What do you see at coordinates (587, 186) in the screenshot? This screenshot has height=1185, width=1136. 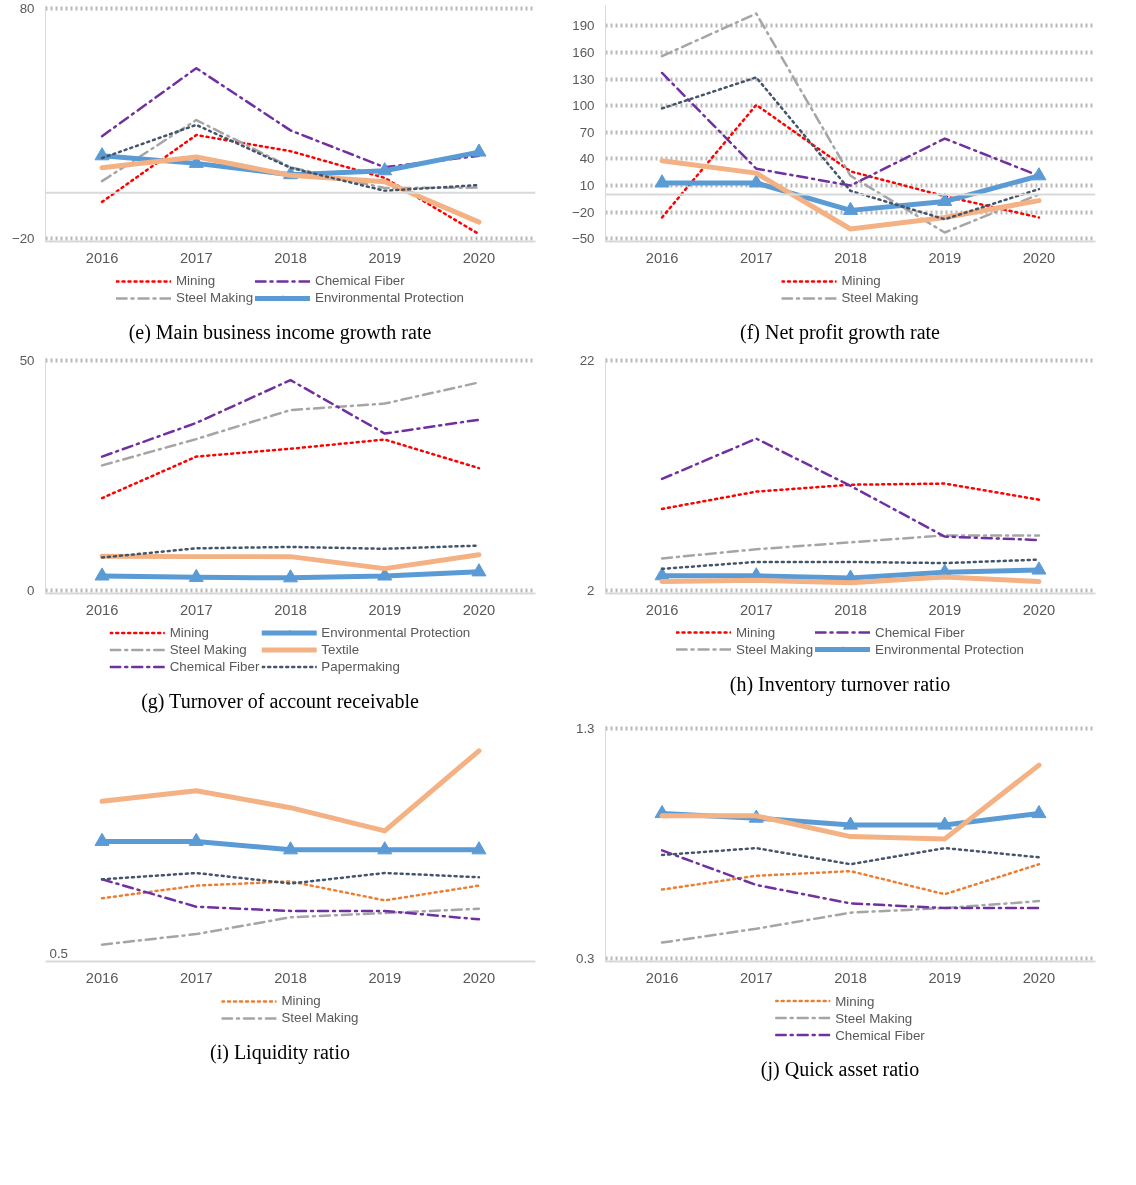 I see `y-tick-label: 10` at bounding box center [587, 186].